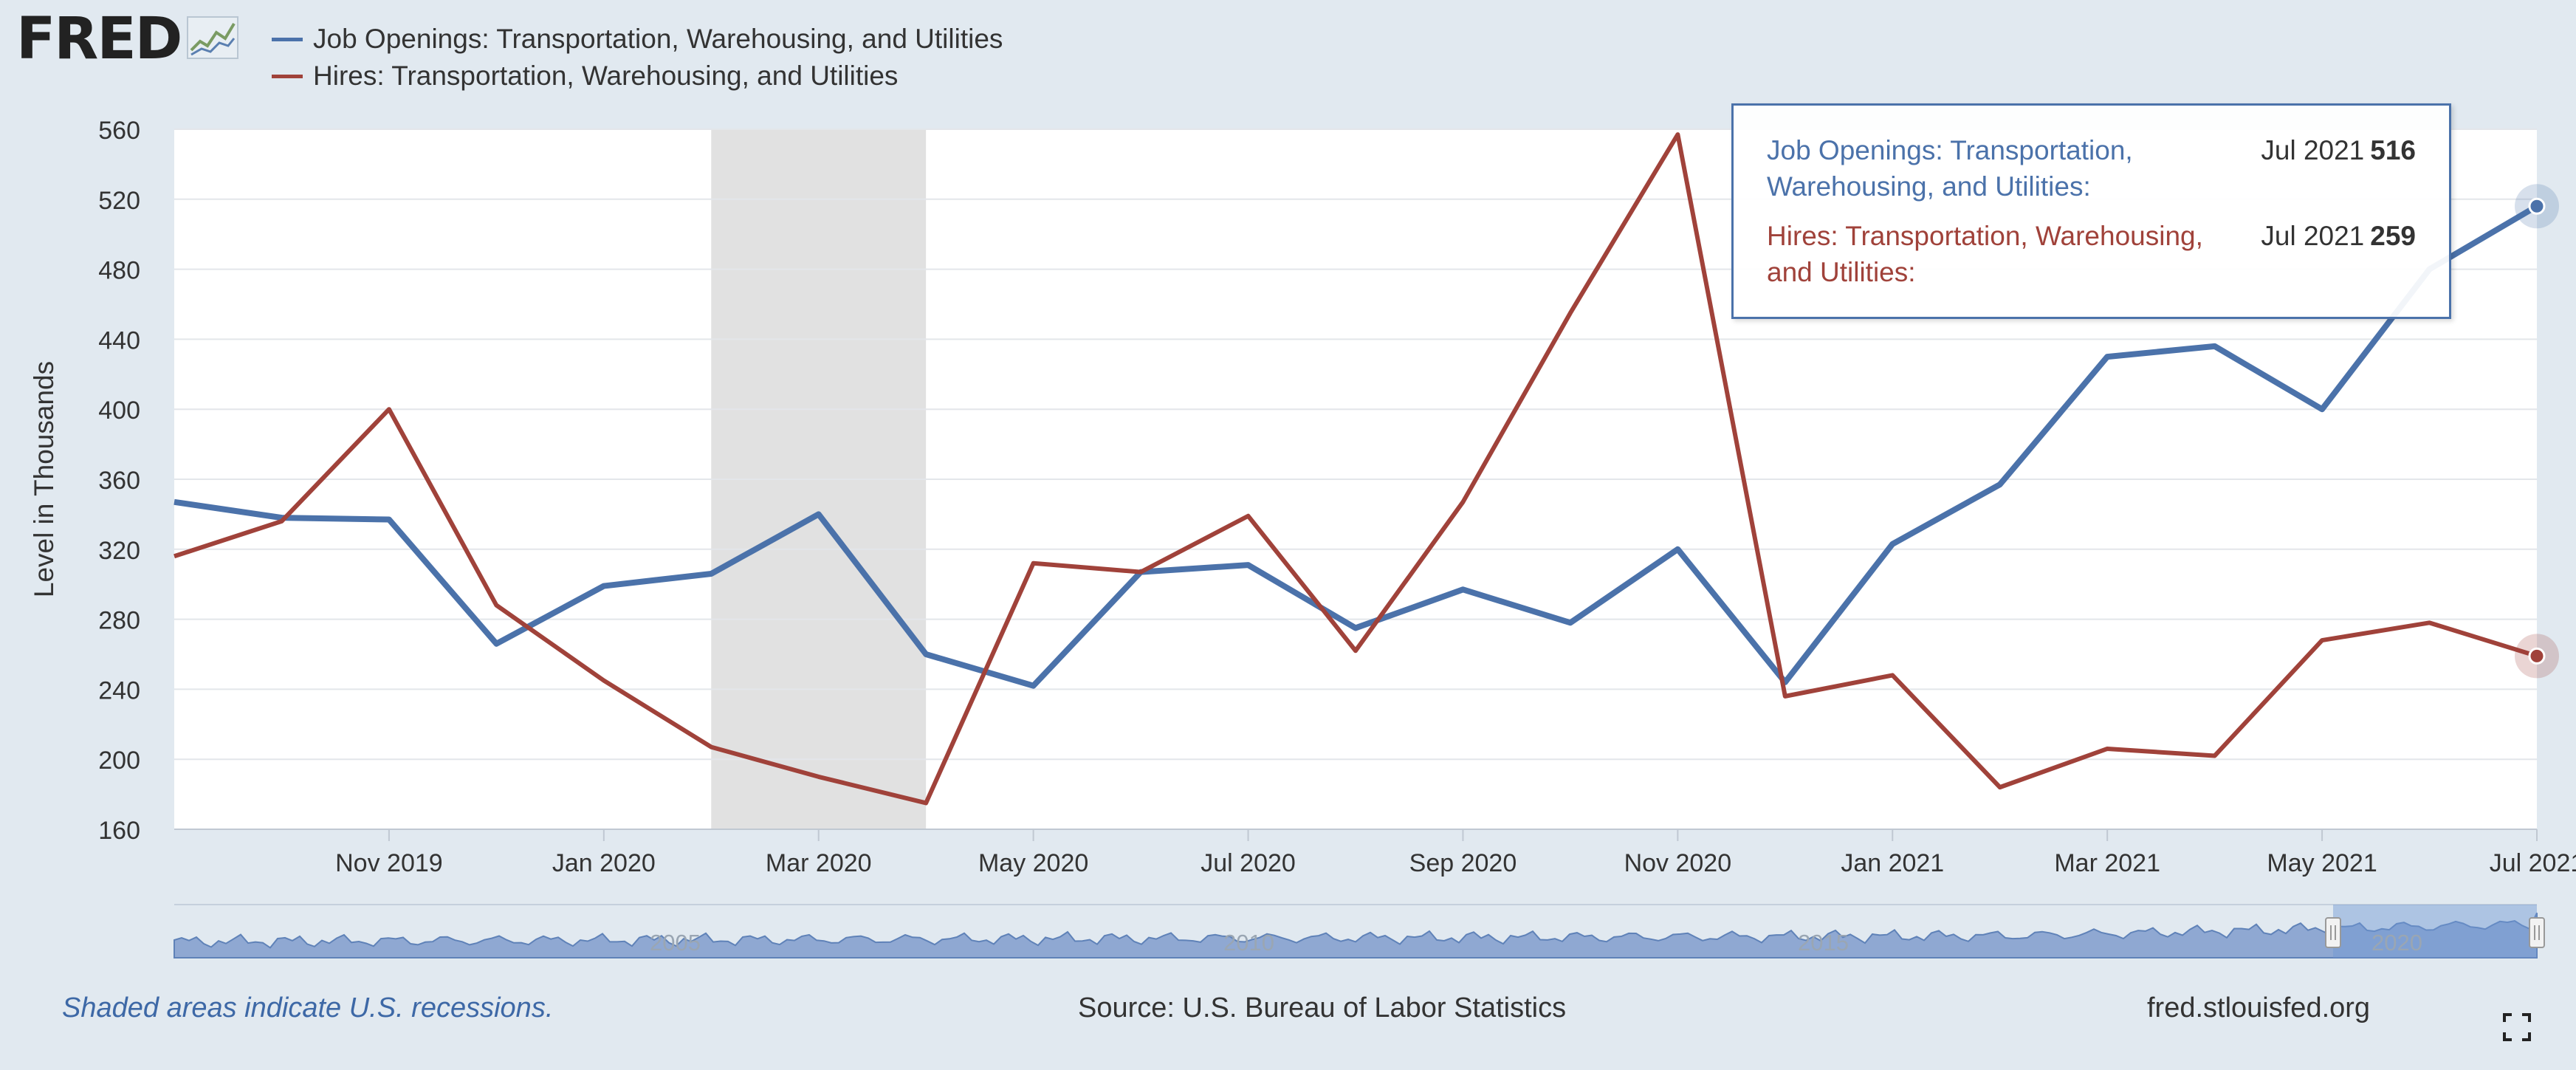 The height and width of the screenshot is (1070, 2576). Describe the element at coordinates (2533, 863) in the screenshot. I see `x-tick-label: Jul 2021` at that location.